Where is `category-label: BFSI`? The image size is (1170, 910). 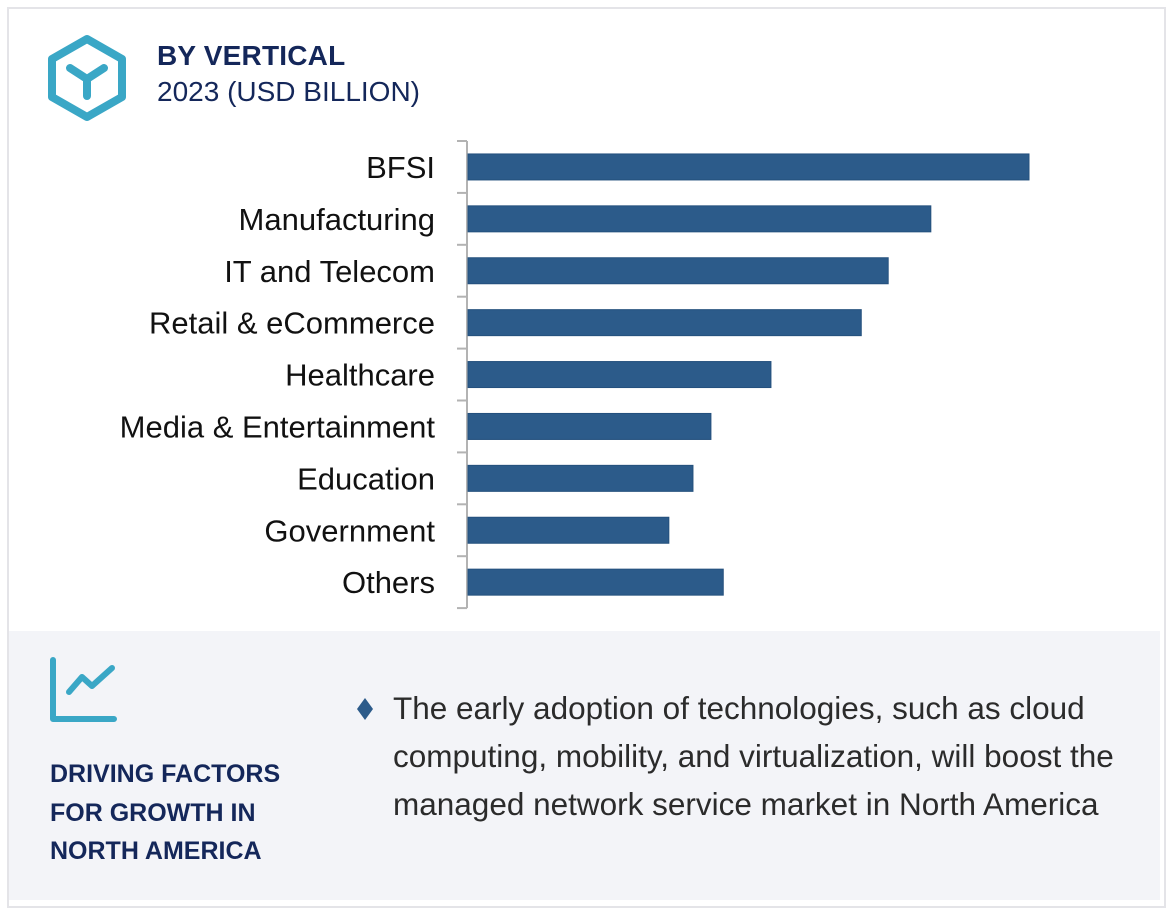
category-label: BFSI is located at coordinates (400, 167).